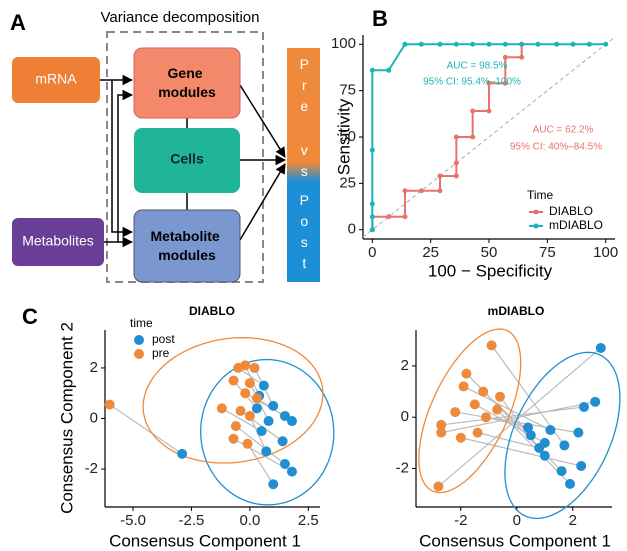  Describe the element at coordinates (477, 66) in the screenshot. I see `annotation: AUC = 98.5%` at that location.